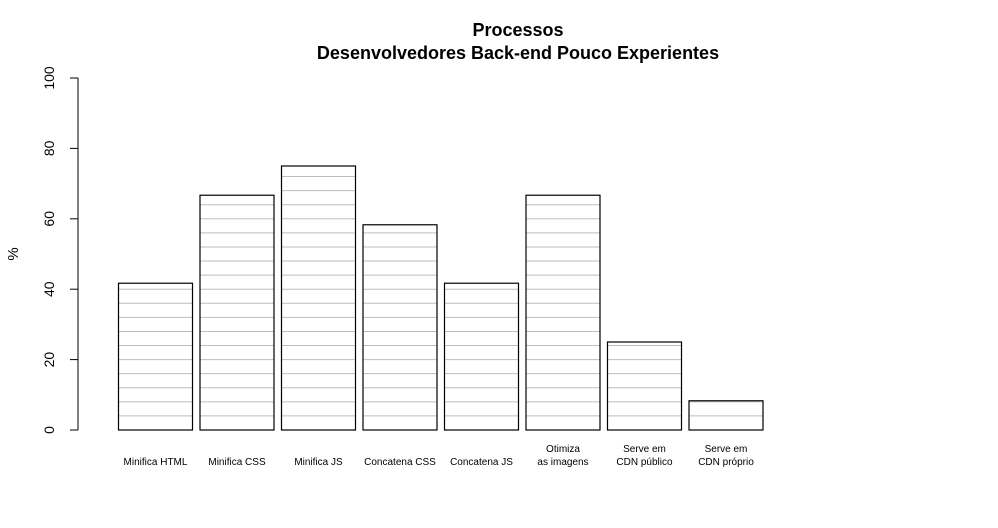  Describe the element at coordinates (49, 289) in the screenshot. I see `y-tick-label-40: 40` at that location.